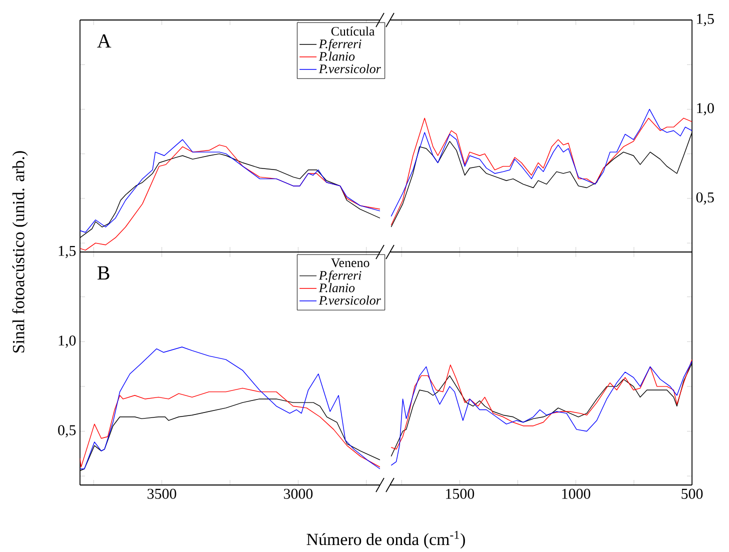 The image size is (729, 552). Describe the element at coordinates (353, 31) in the screenshot. I see `legend-title: Cutícula` at that location.